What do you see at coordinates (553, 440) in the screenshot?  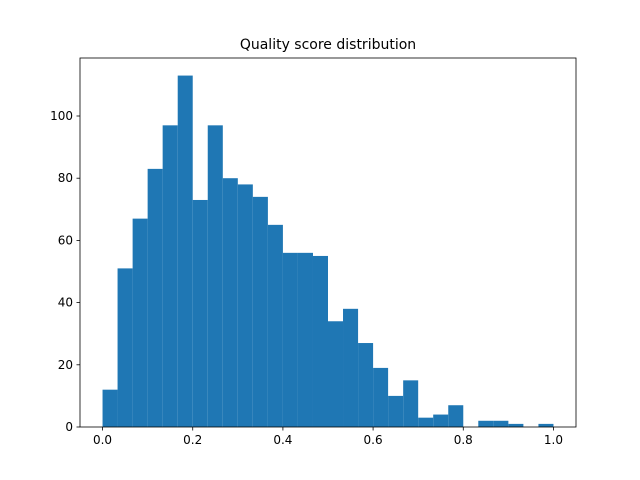 I see `x-tick-label: 1.0` at bounding box center [553, 440].